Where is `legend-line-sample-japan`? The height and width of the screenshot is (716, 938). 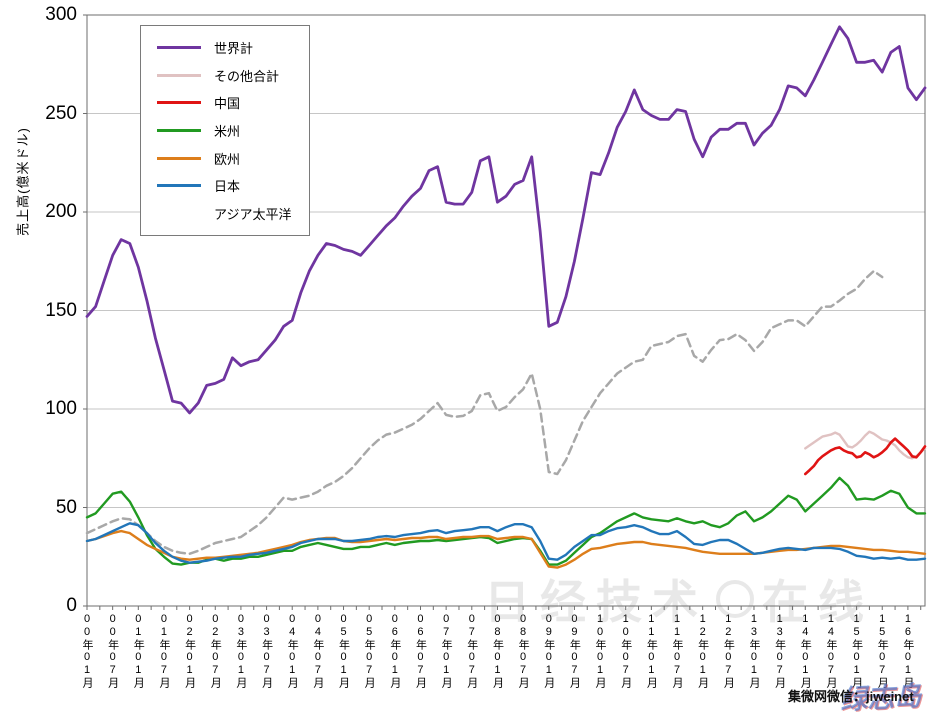
legend-line-sample-japan is located at coordinates (179, 186).